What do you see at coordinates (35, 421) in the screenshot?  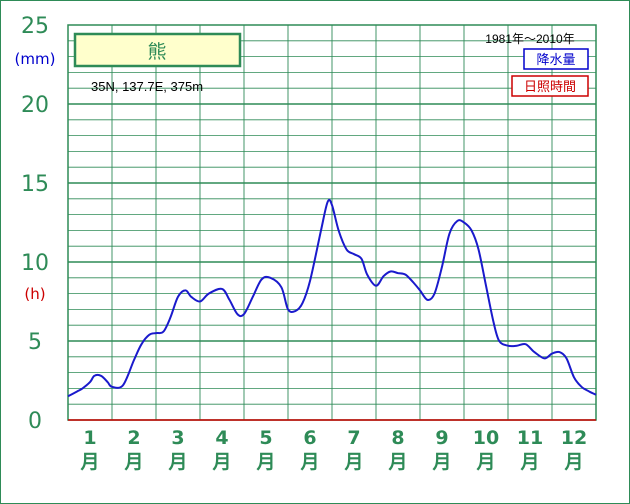 I see `y-tick-label: 0` at bounding box center [35, 421].